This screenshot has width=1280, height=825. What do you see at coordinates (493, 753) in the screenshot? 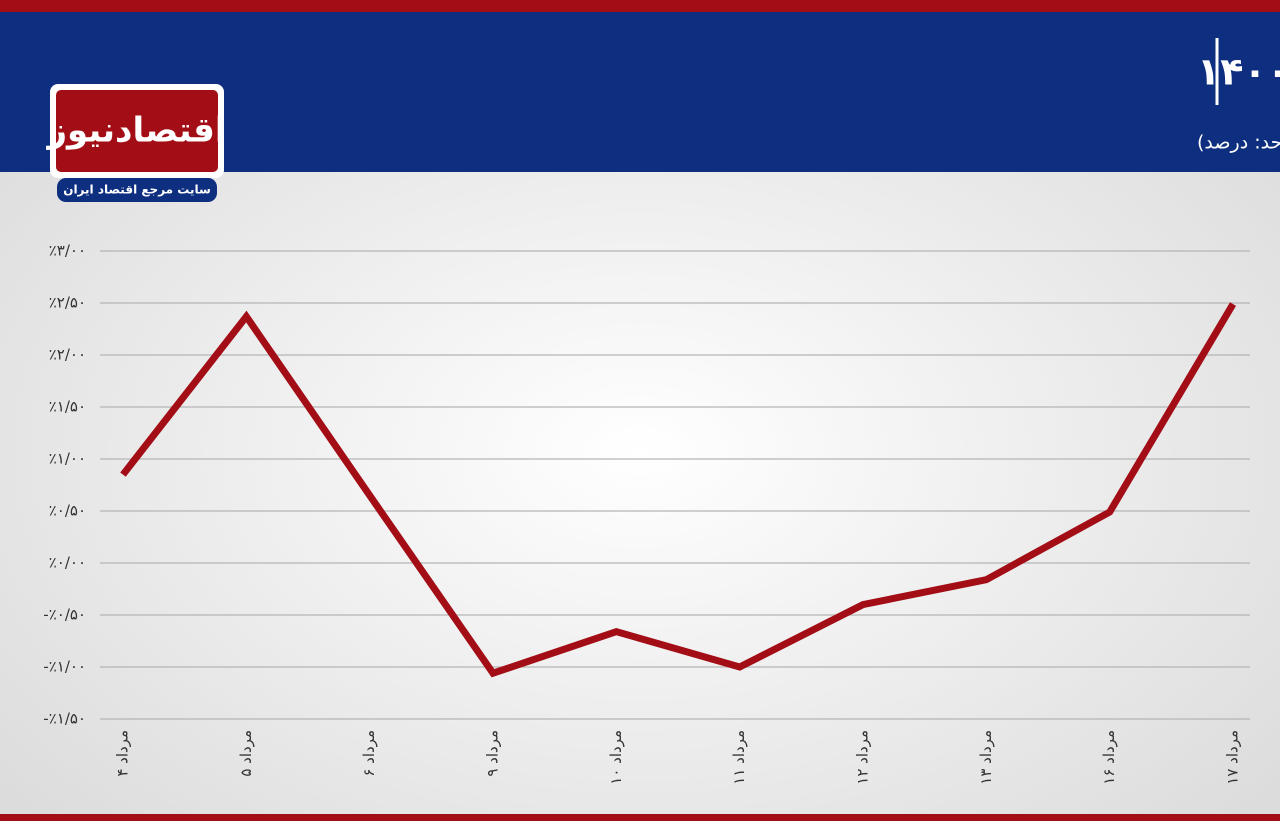
I see `x-tick-label: ۹ مرداد` at bounding box center [493, 753].